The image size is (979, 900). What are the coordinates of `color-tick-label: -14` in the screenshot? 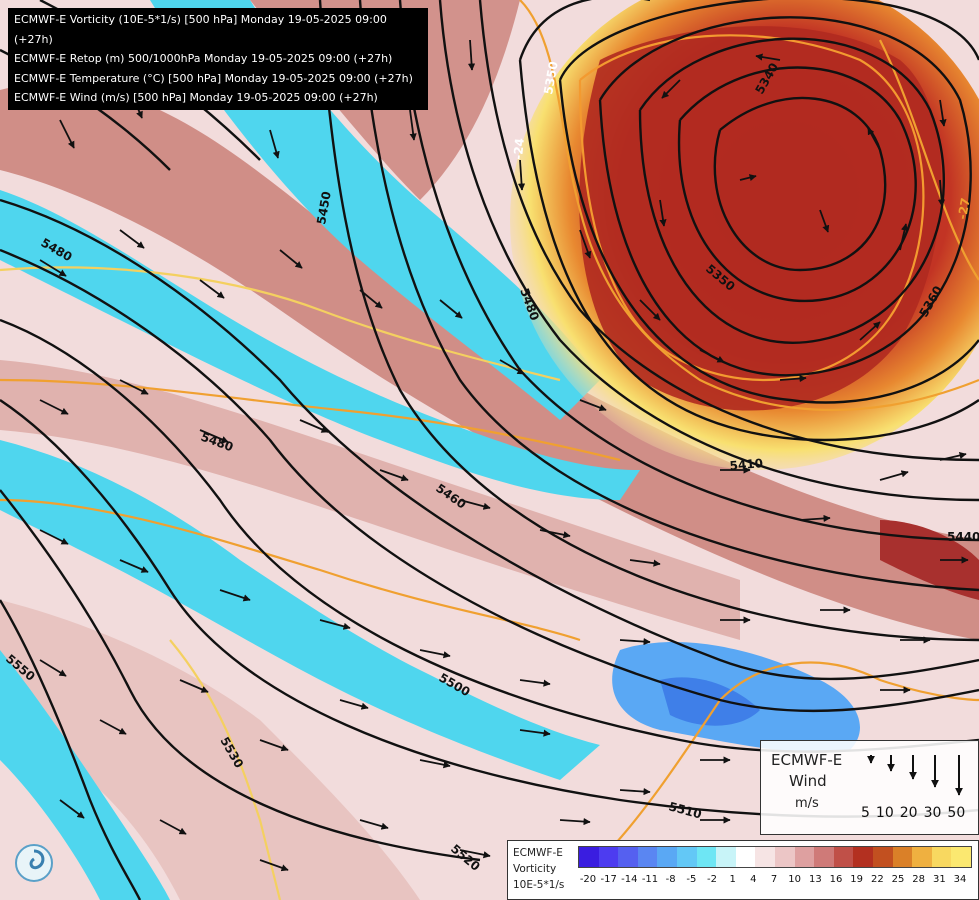 It's located at (629, 879).